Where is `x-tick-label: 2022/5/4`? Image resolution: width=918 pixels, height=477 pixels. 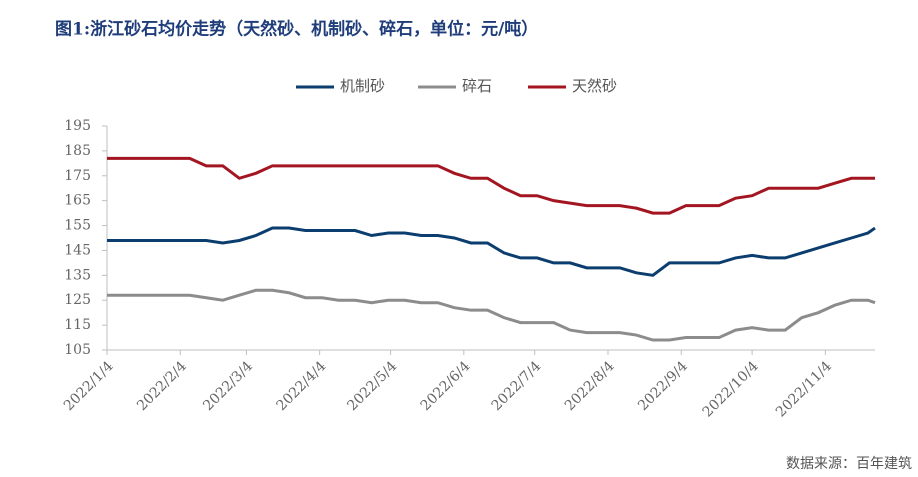
x-tick-label: 2022/5/4 is located at coordinates (372, 386).